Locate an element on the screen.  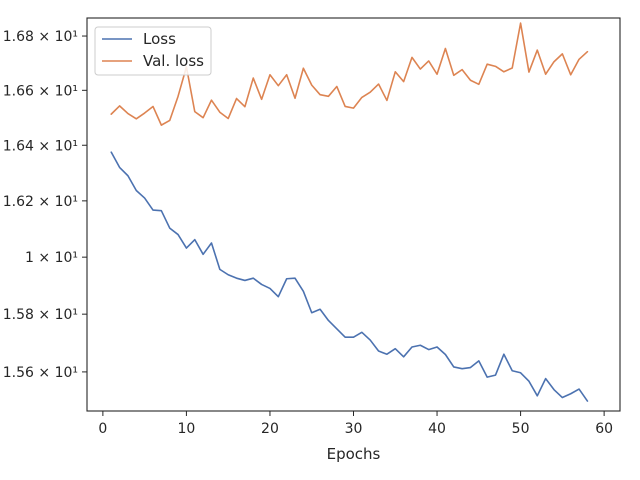
x-tick-label: 60 is located at coordinates (604, 429).